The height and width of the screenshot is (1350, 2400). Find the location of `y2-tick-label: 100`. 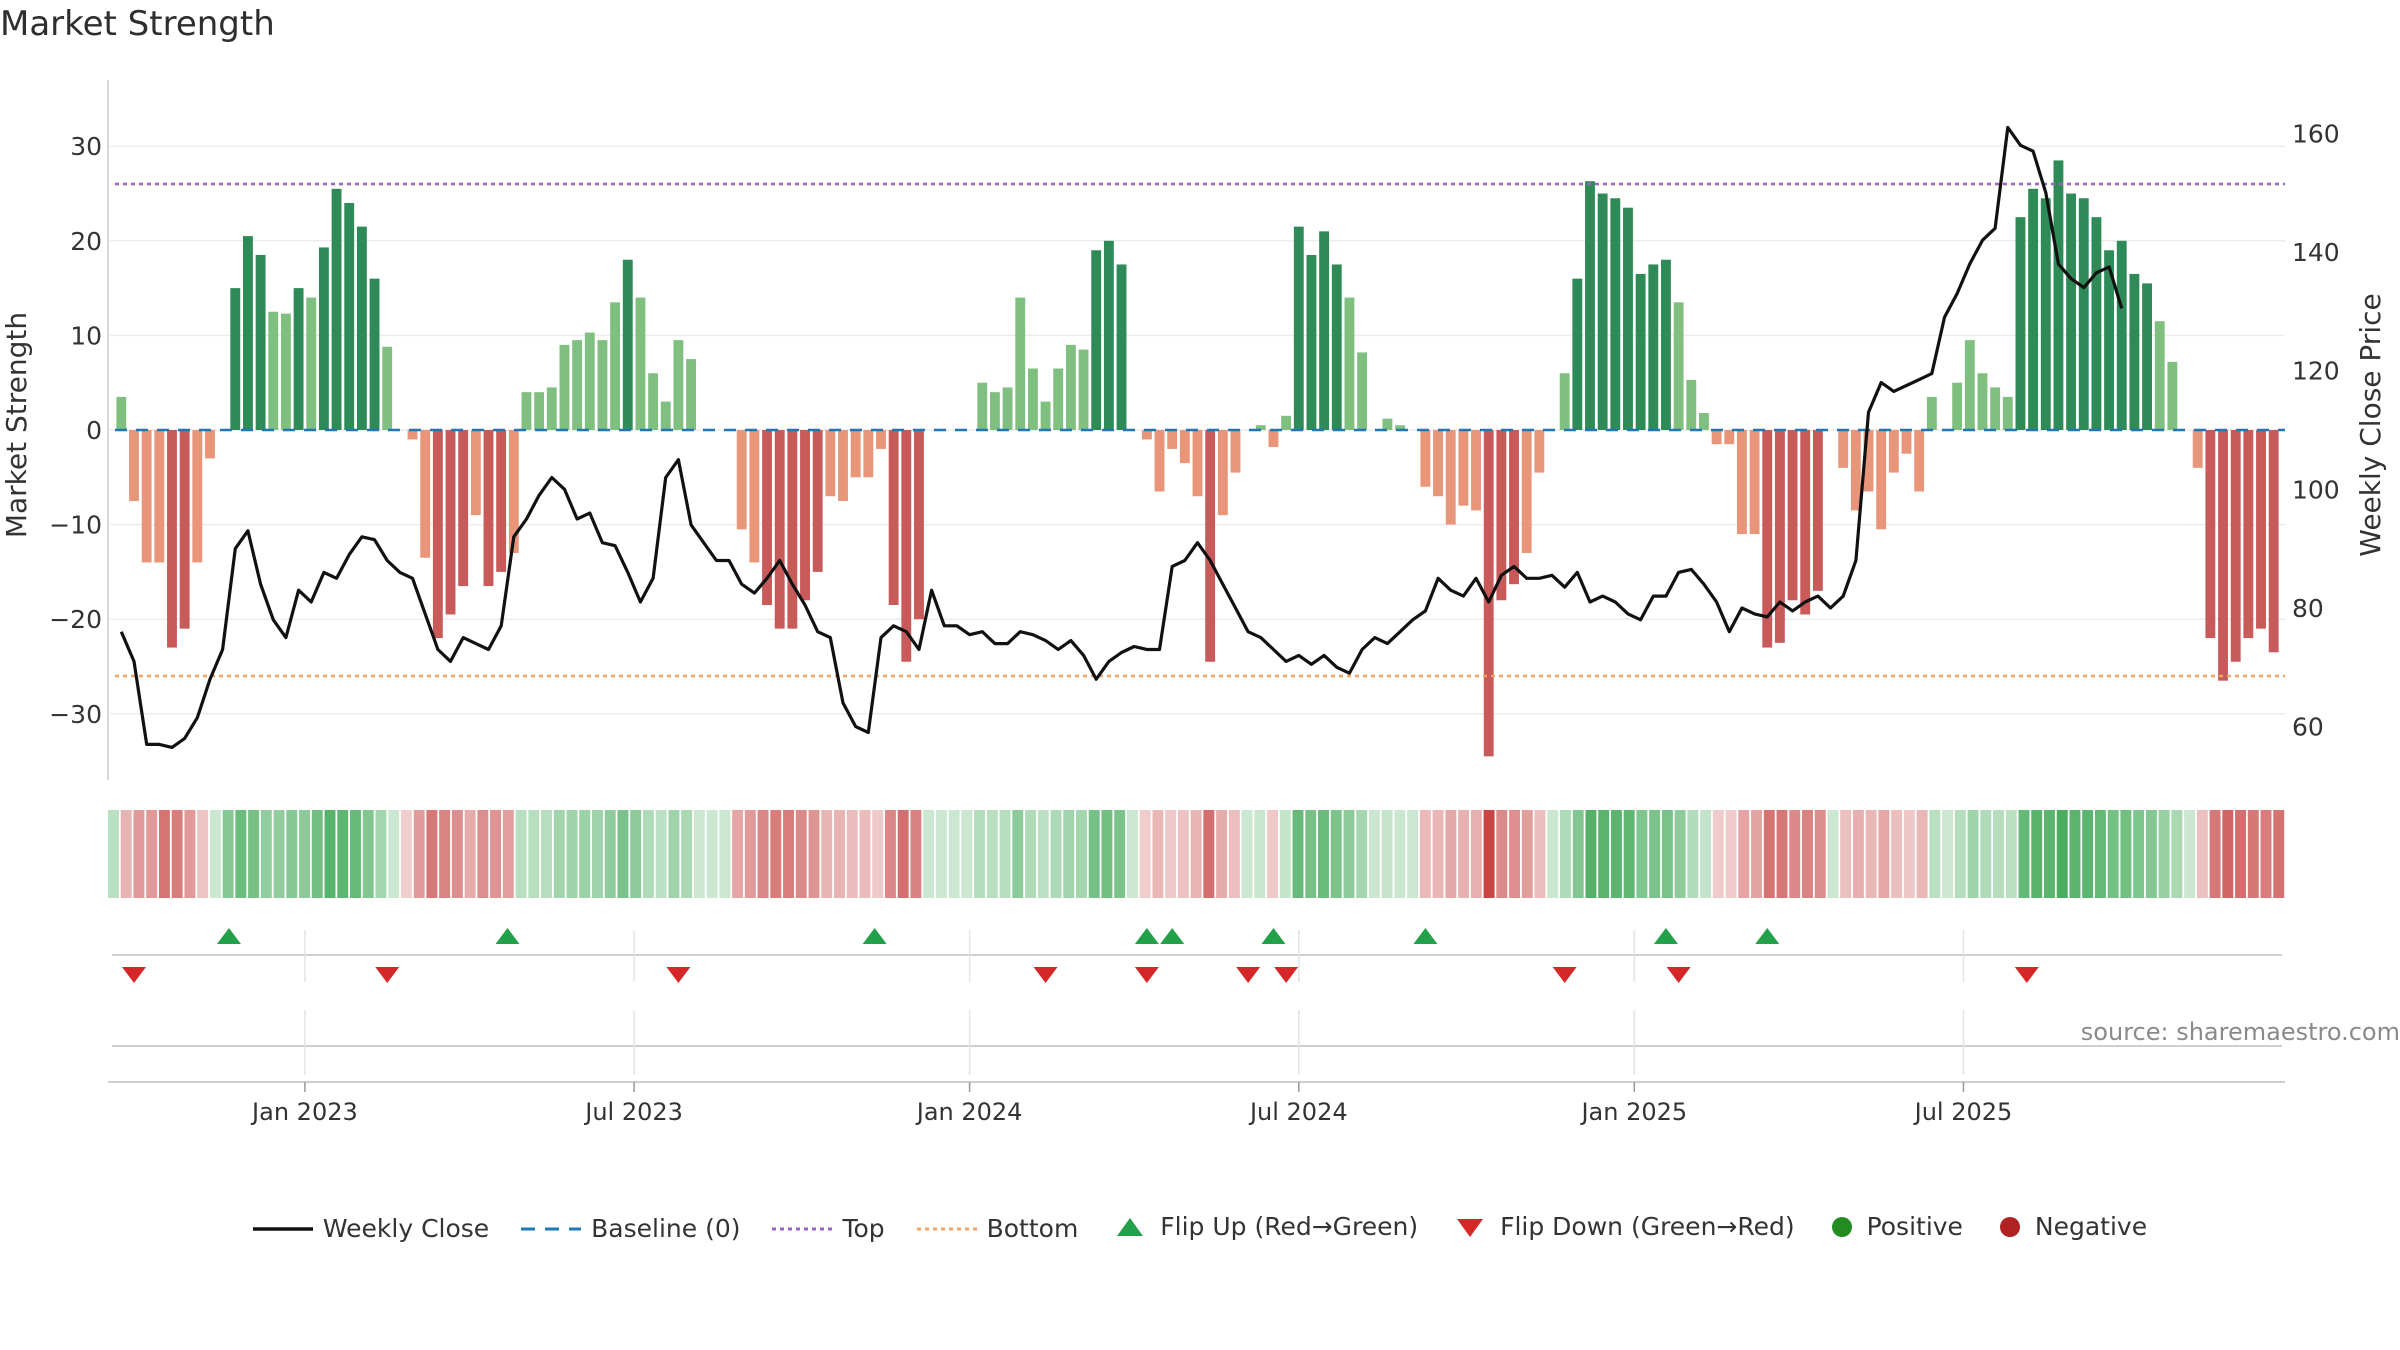

y2-tick-label: 100 is located at coordinates (2316, 489).